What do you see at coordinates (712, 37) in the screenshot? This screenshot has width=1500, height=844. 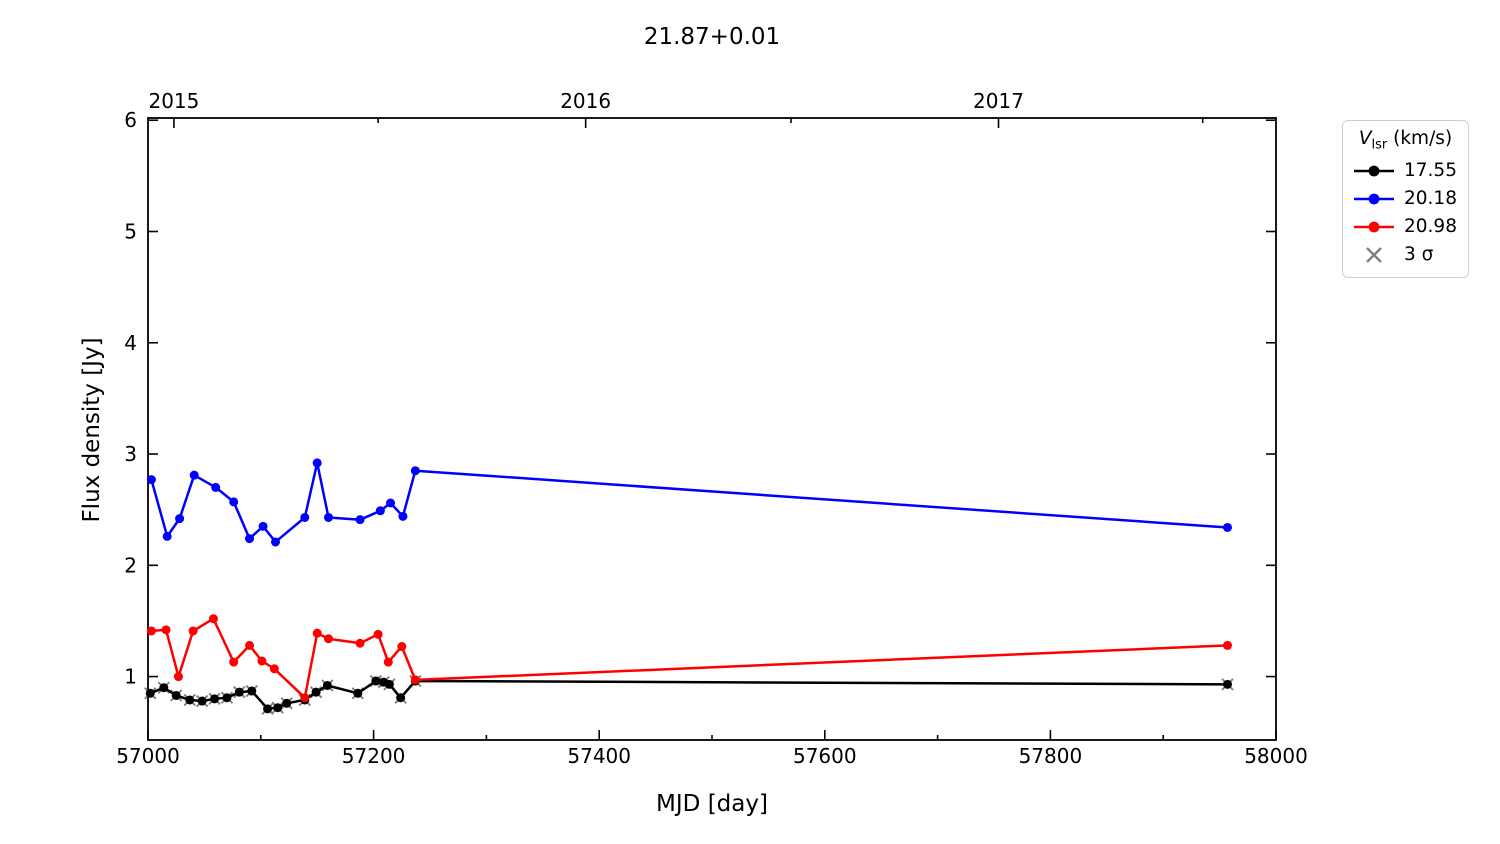 I see `chart-title: 21.87+0.01` at bounding box center [712, 37].